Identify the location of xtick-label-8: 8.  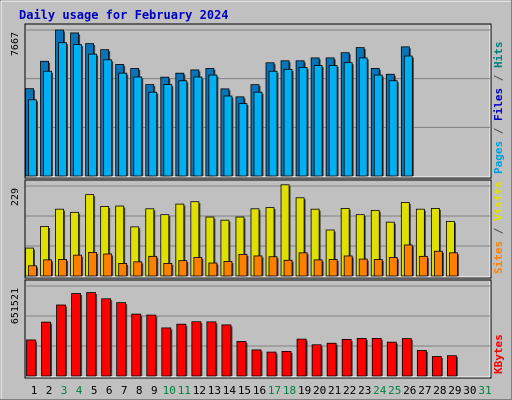
(139, 390).